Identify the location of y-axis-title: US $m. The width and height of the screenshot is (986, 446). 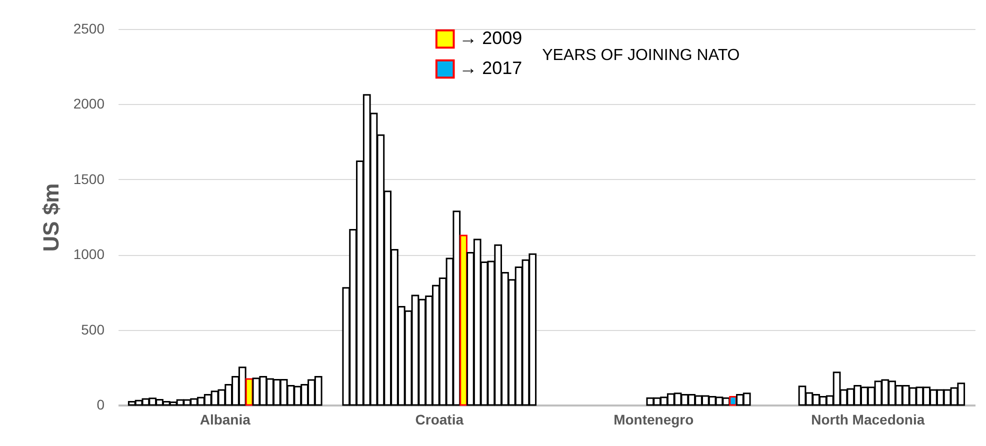
(51, 217).